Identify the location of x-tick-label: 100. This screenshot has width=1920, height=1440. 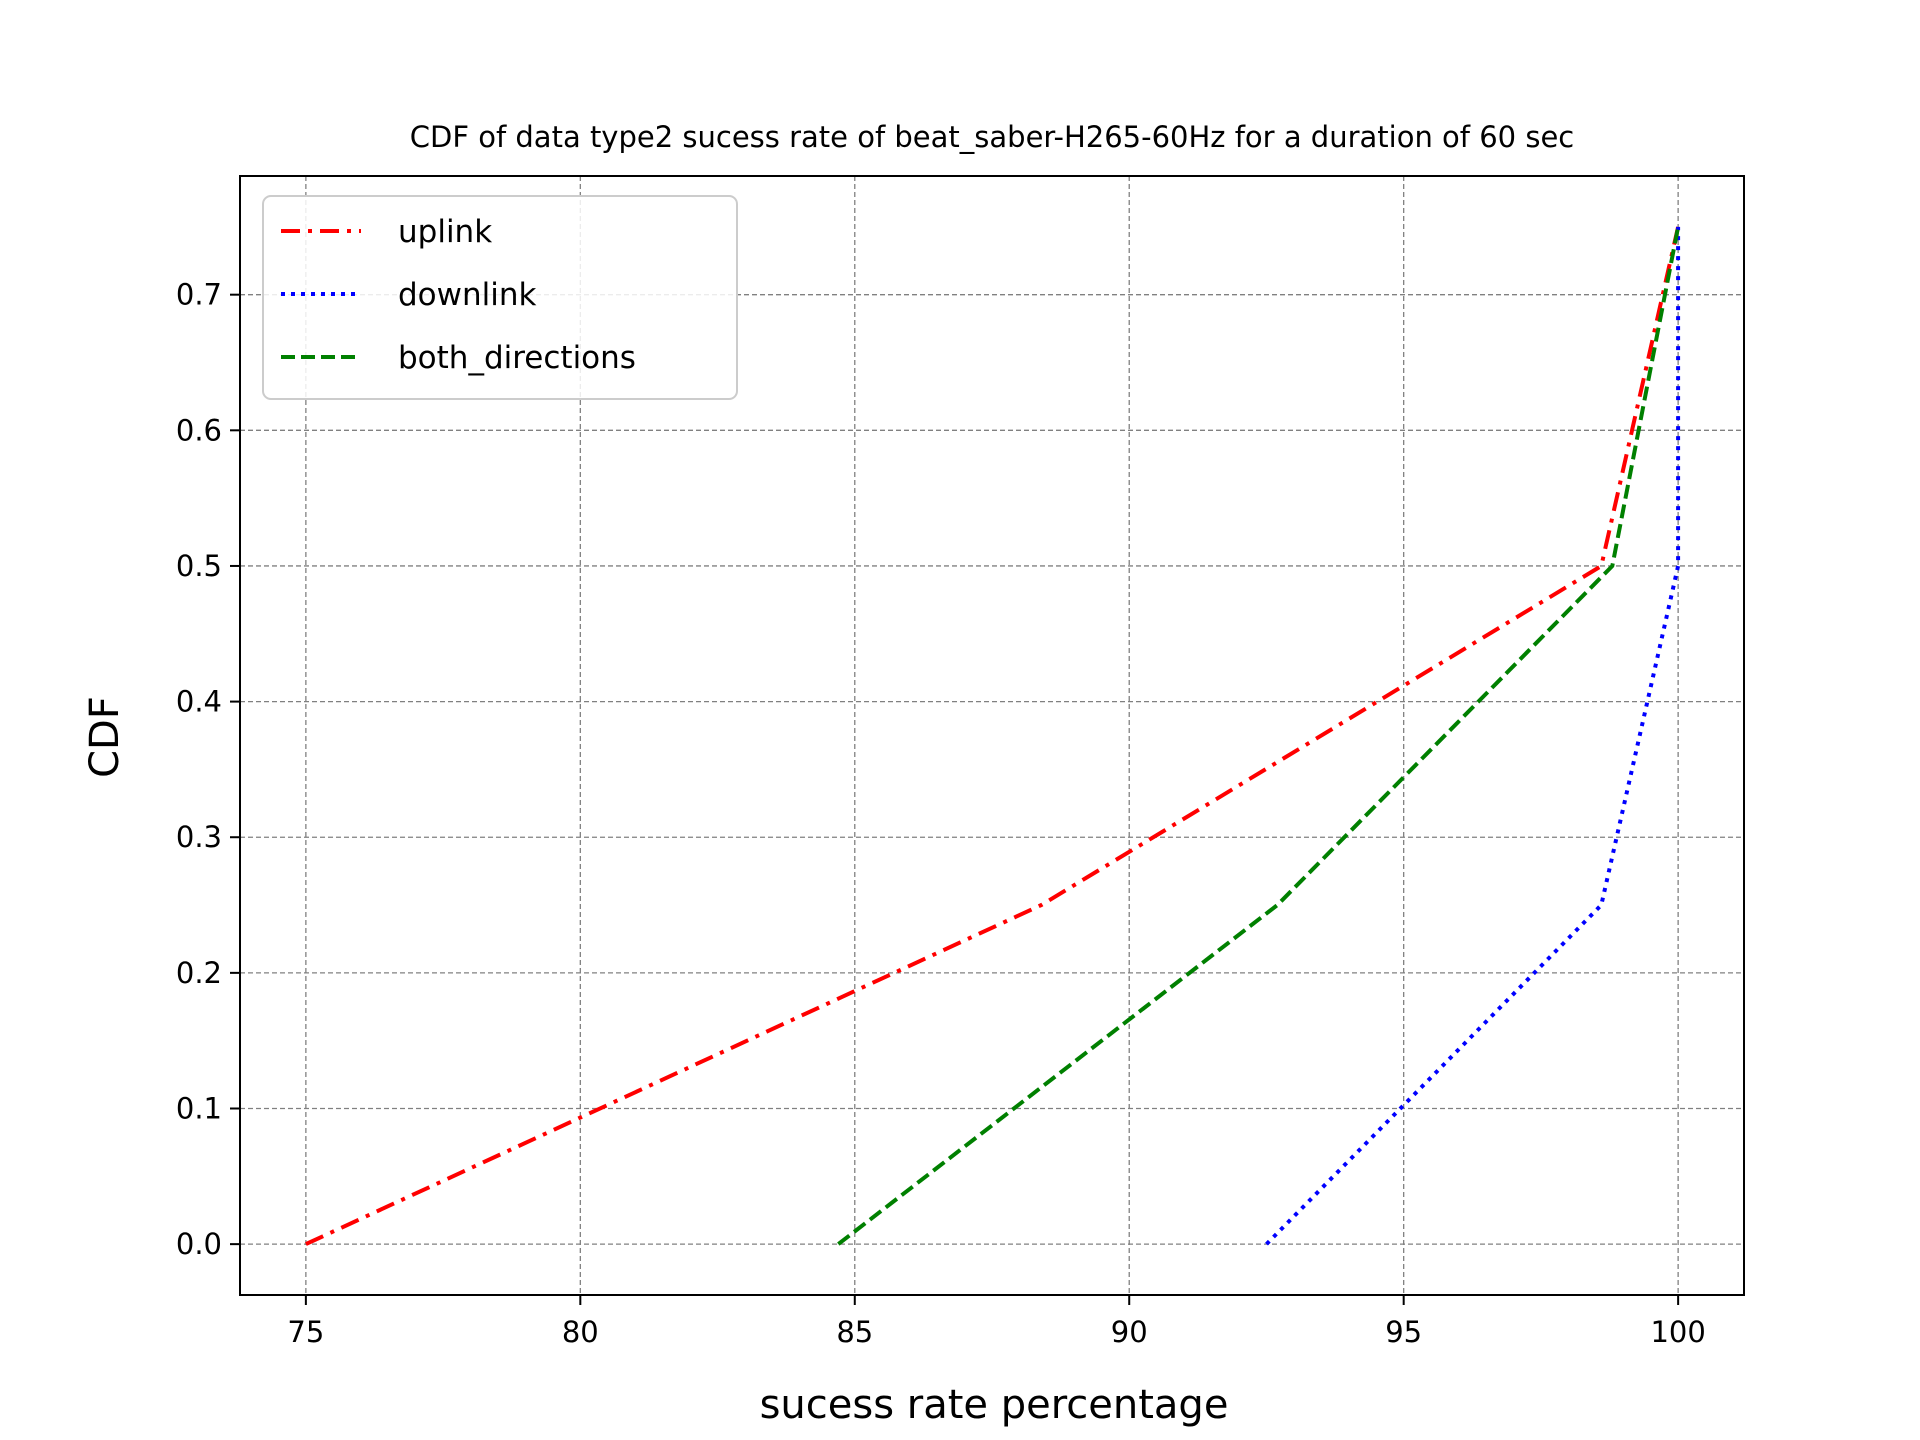
(1677, 1332).